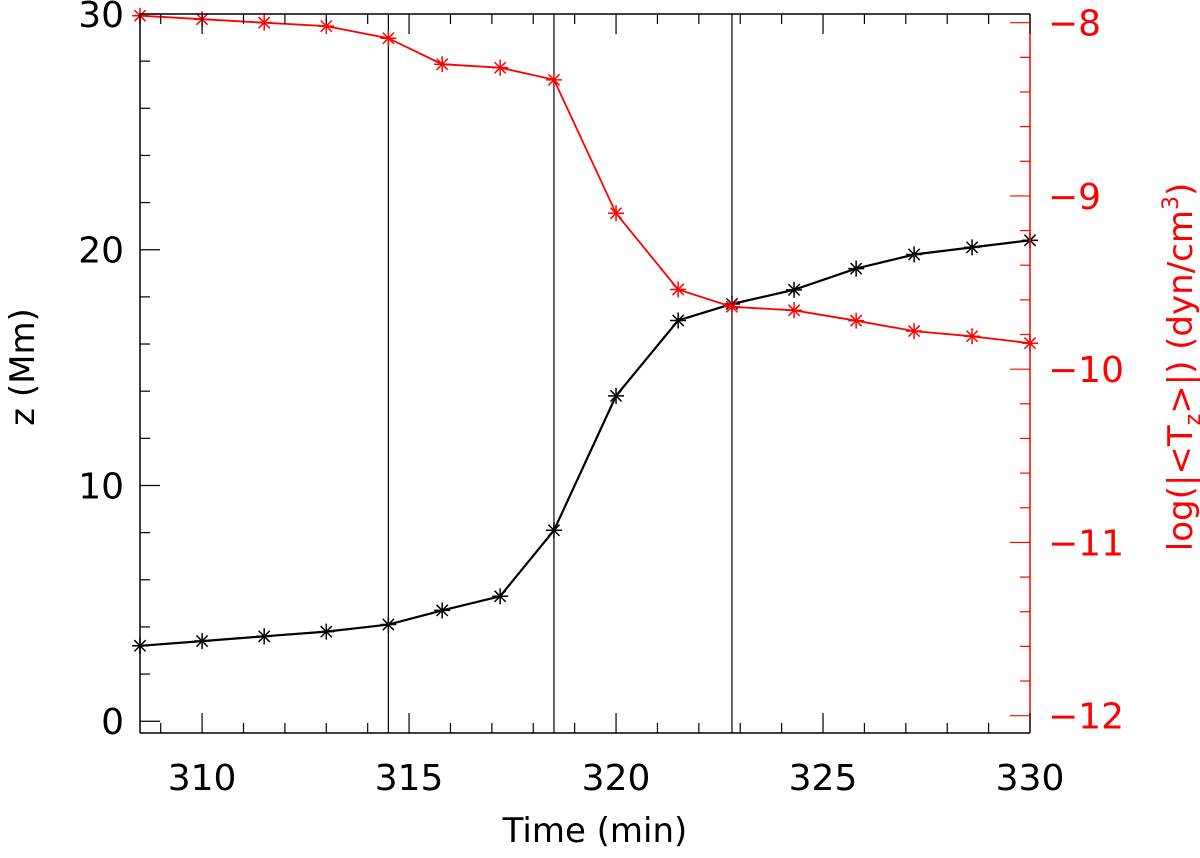  Describe the element at coordinates (23, 367) in the screenshot. I see `y-axis-left-title: z (Mm)` at that location.